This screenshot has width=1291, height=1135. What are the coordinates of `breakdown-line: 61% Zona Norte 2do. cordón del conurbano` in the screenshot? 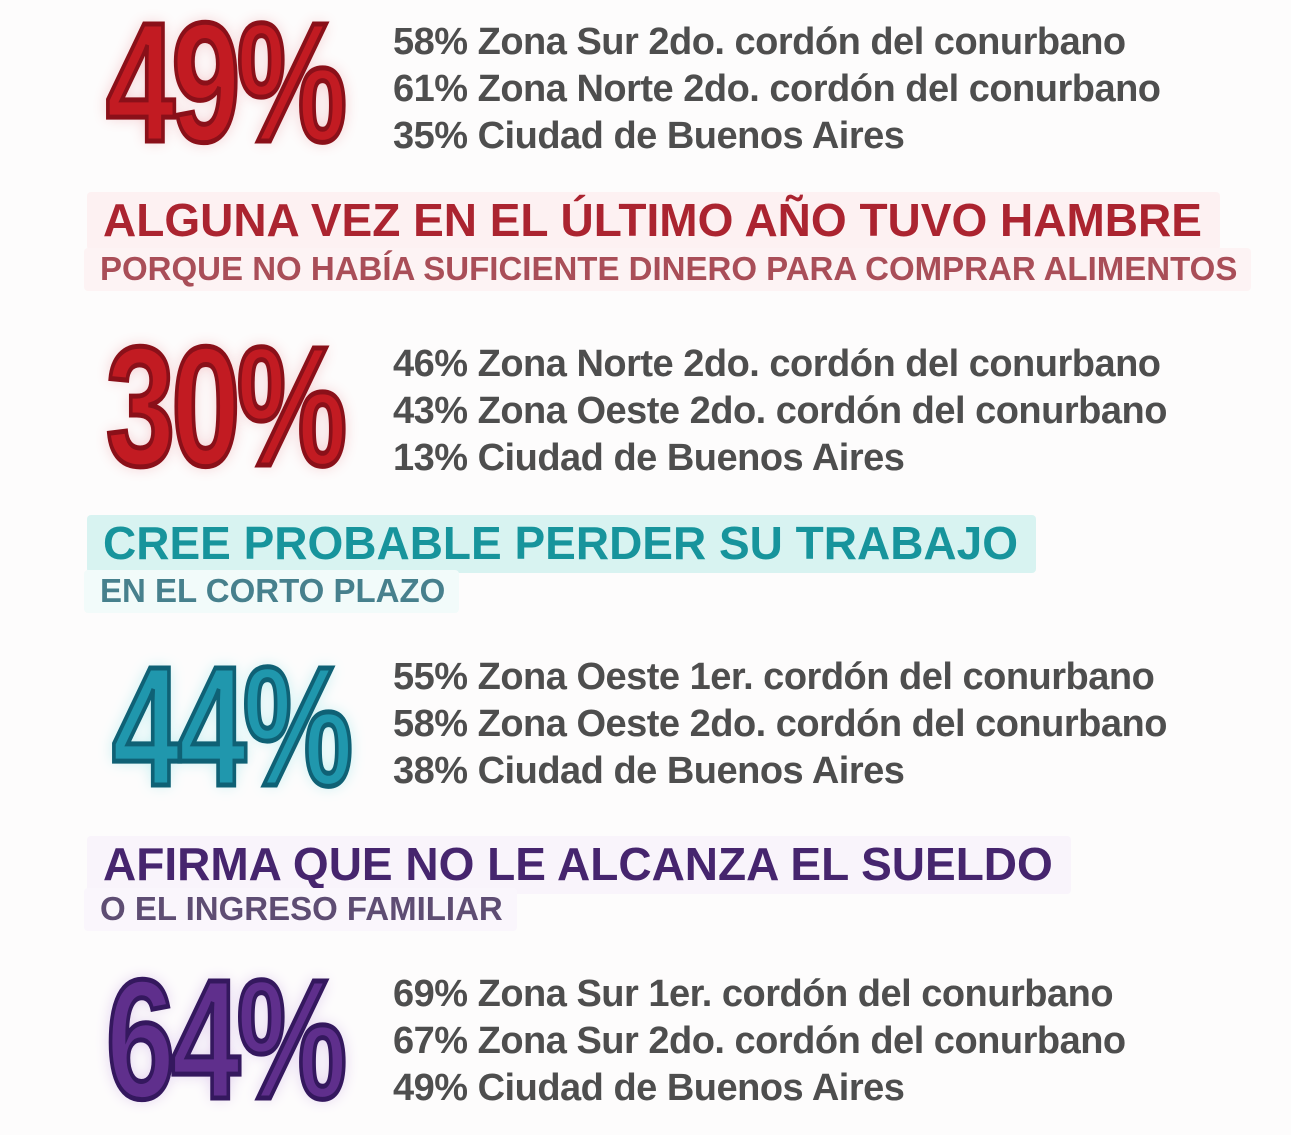 It's located at (777, 89).